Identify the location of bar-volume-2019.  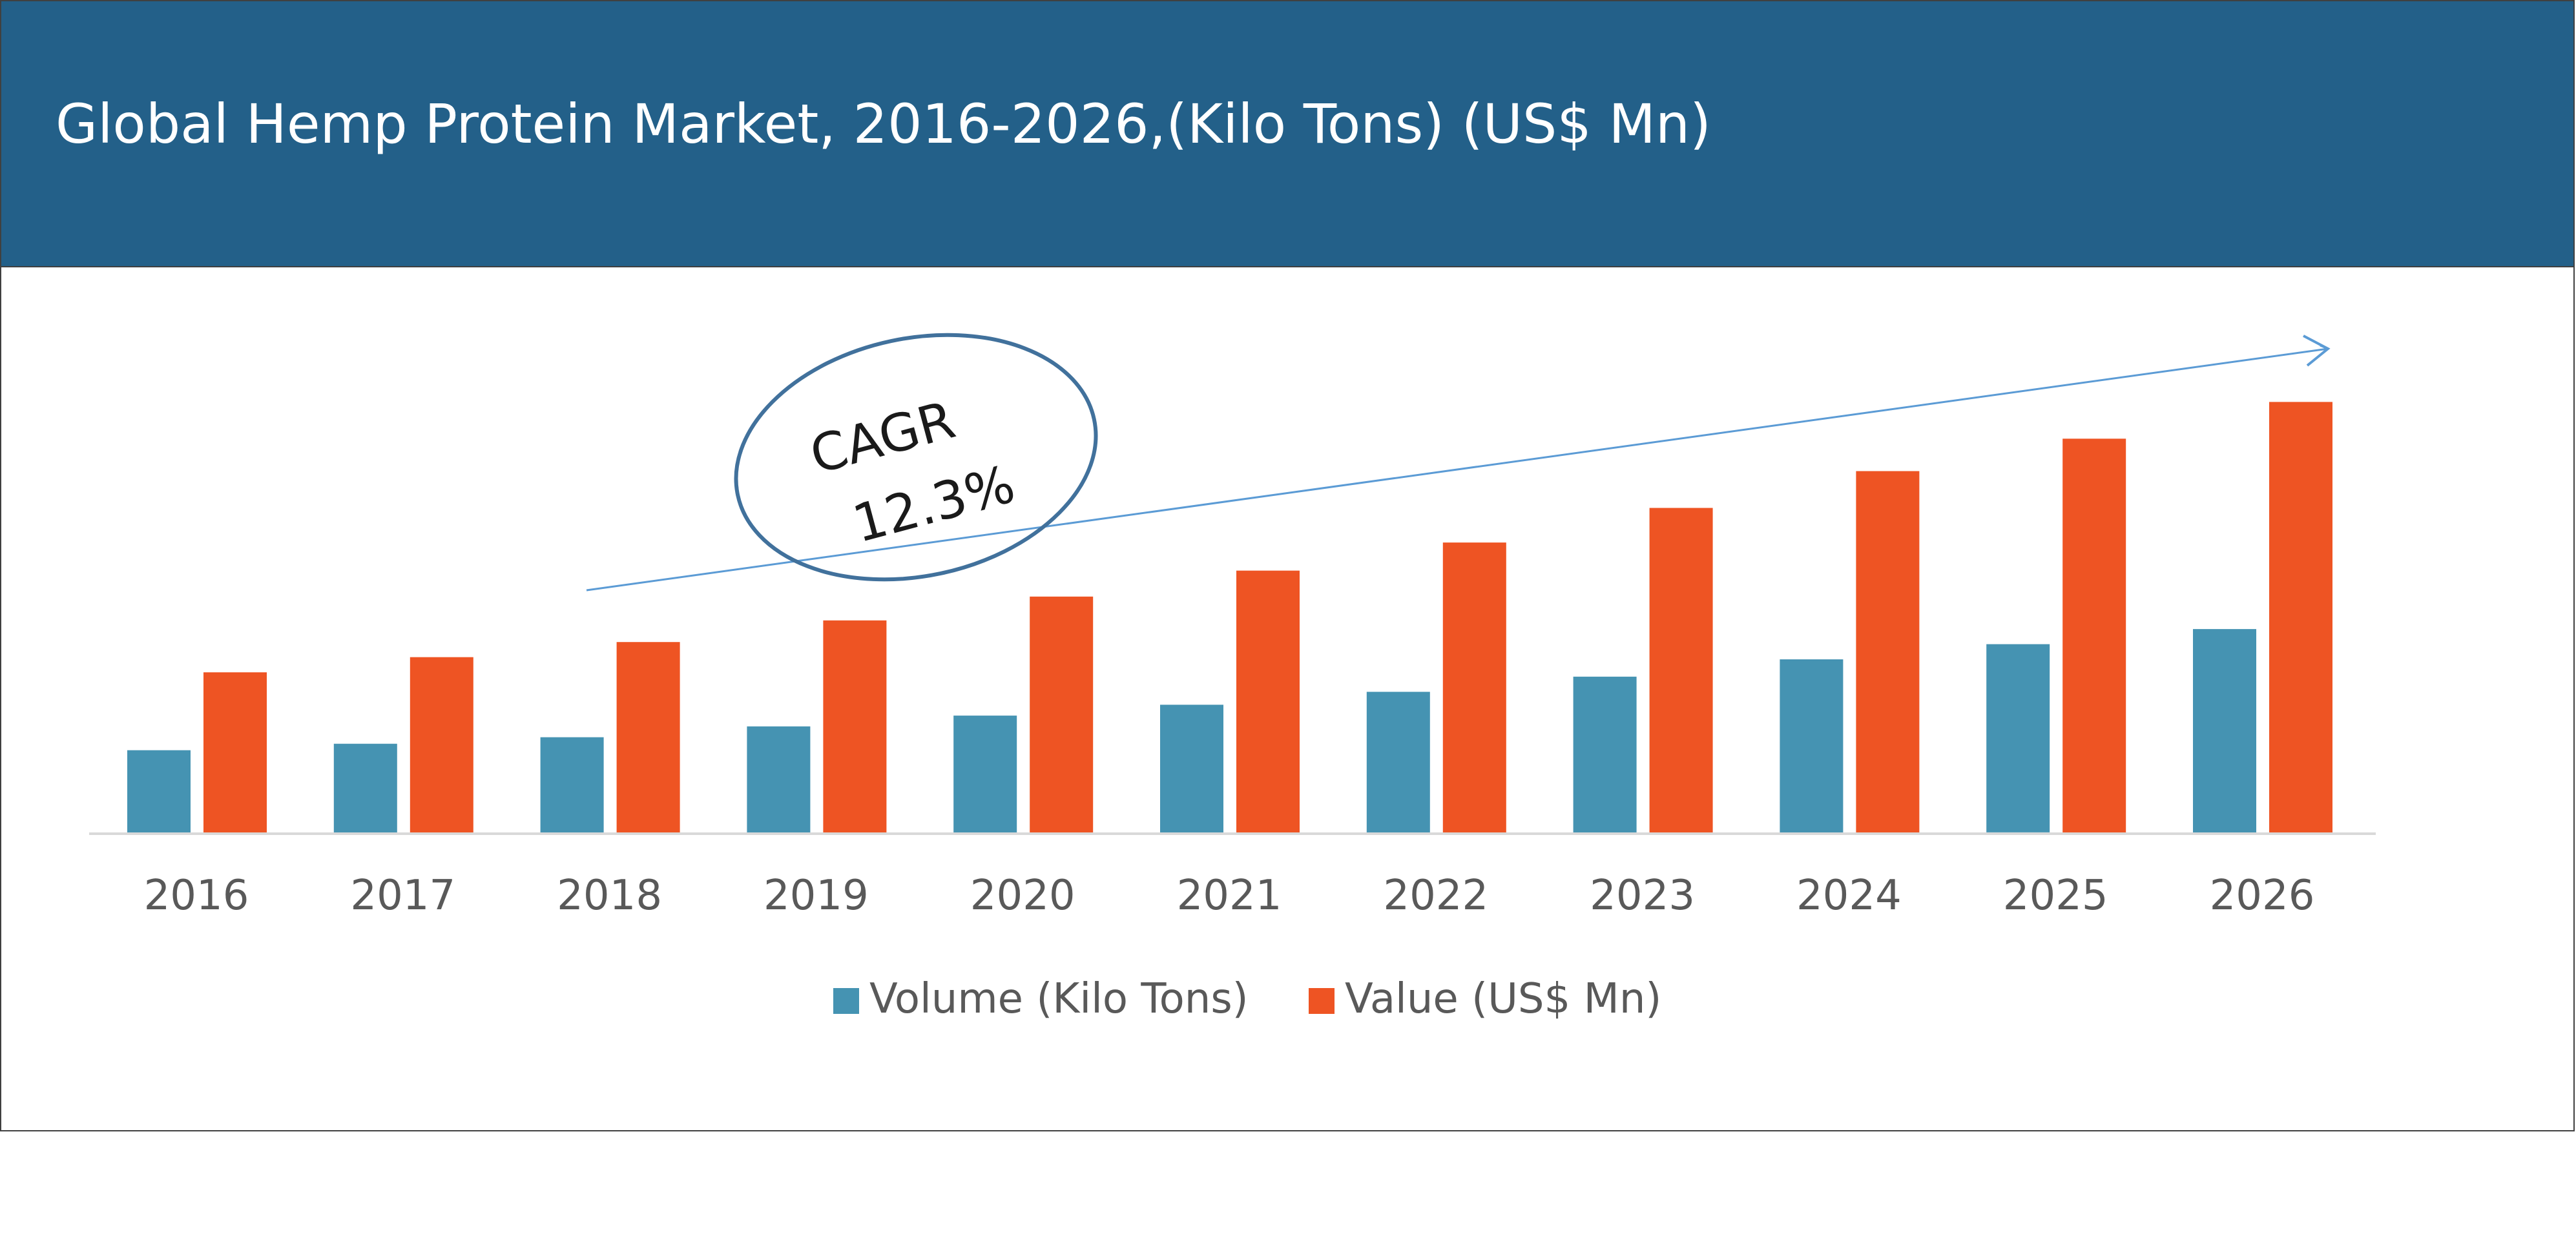
(779, 779).